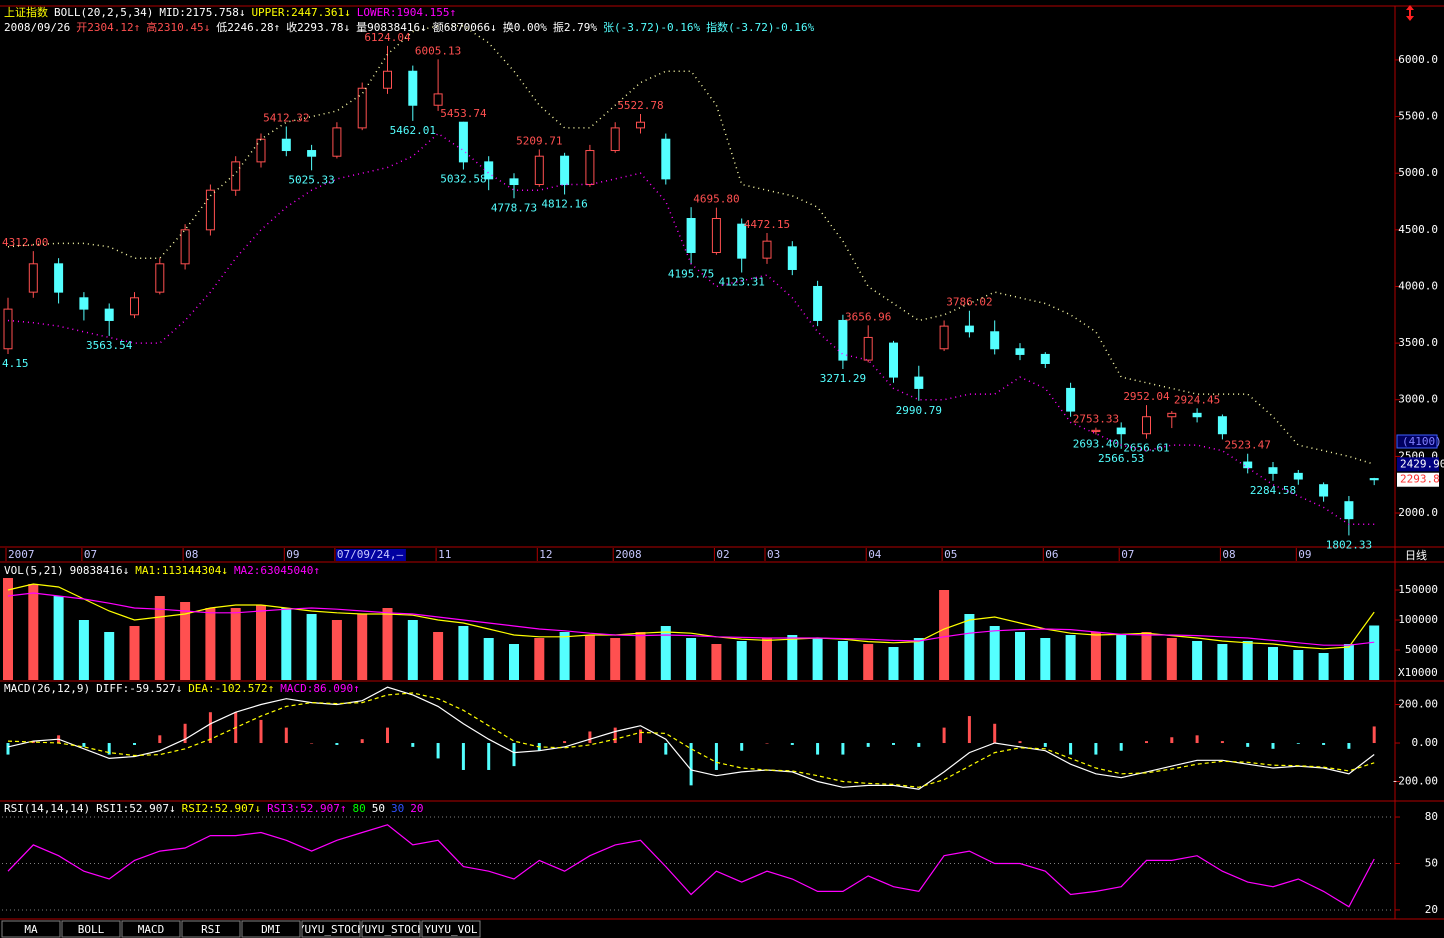  What do you see at coordinates (151, 929) in the screenshot?
I see `tab: MACD` at bounding box center [151, 929].